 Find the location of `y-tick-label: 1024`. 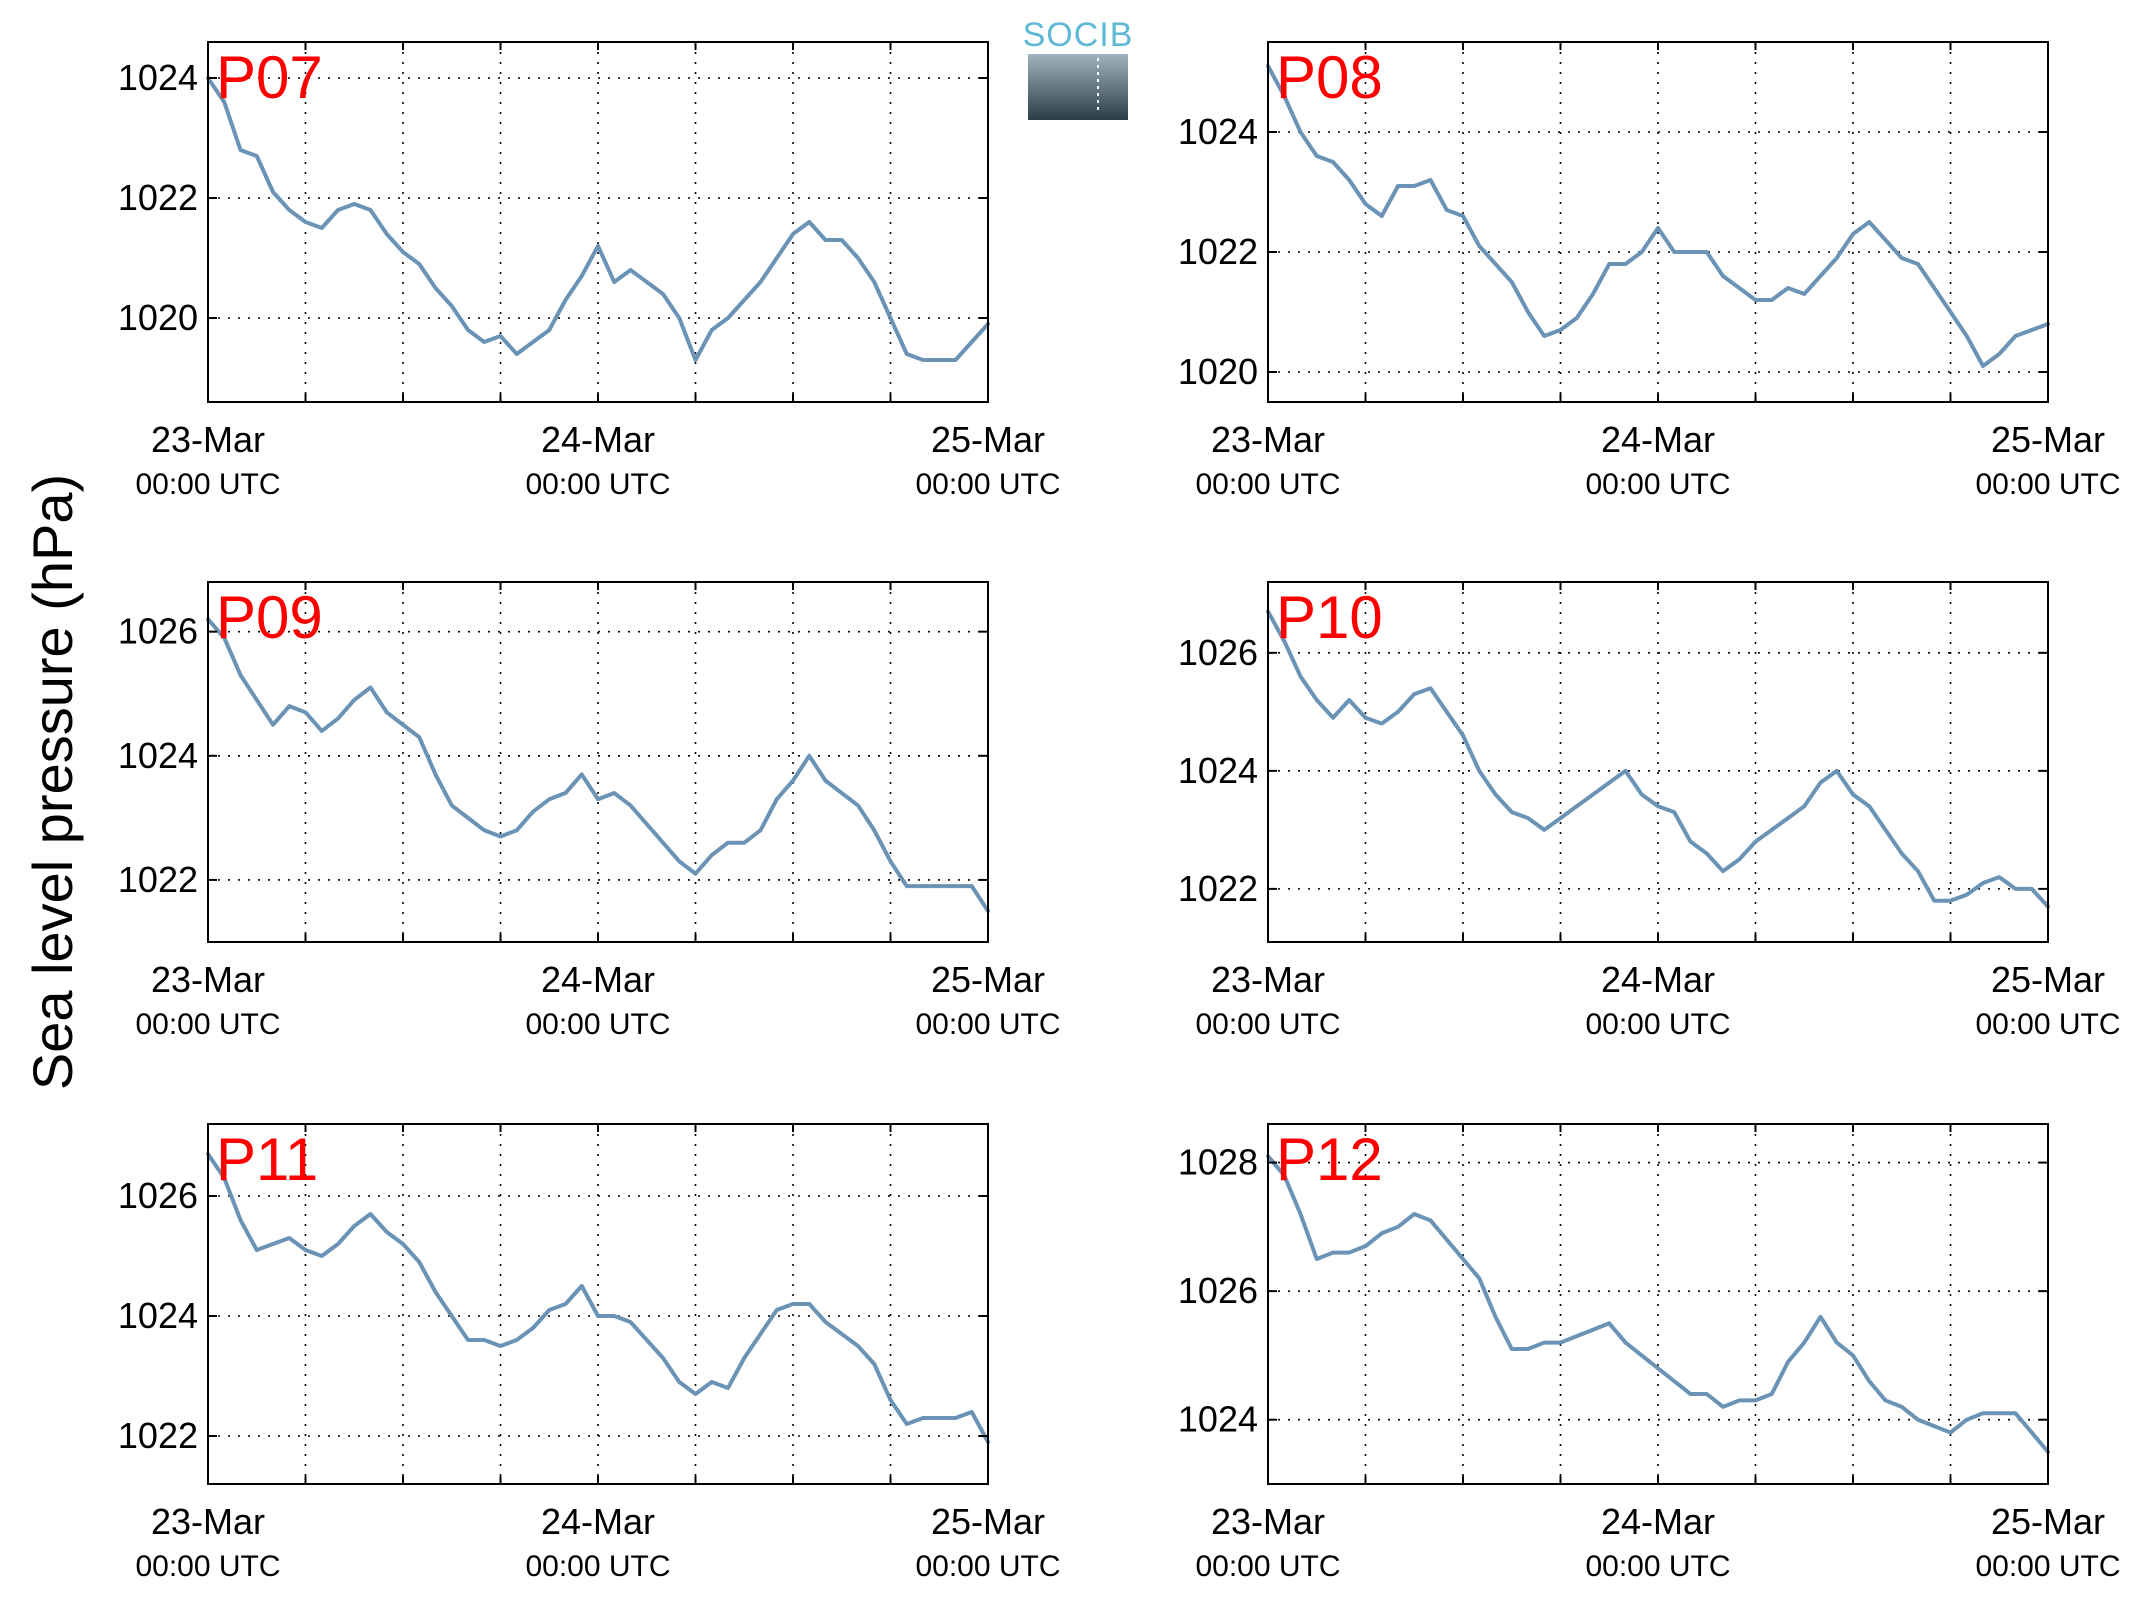

y-tick-label: 1024 is located at coordinates (158, 1315).